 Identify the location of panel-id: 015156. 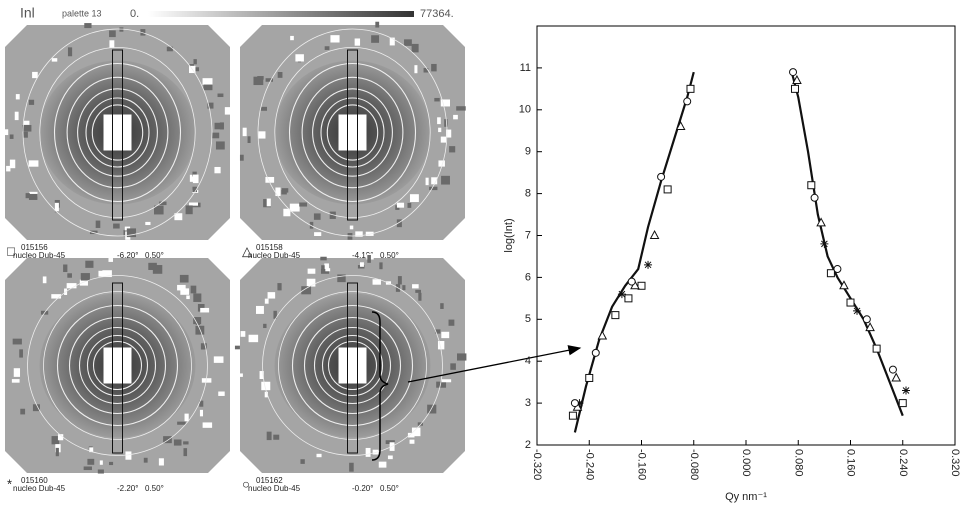
(34, 247).